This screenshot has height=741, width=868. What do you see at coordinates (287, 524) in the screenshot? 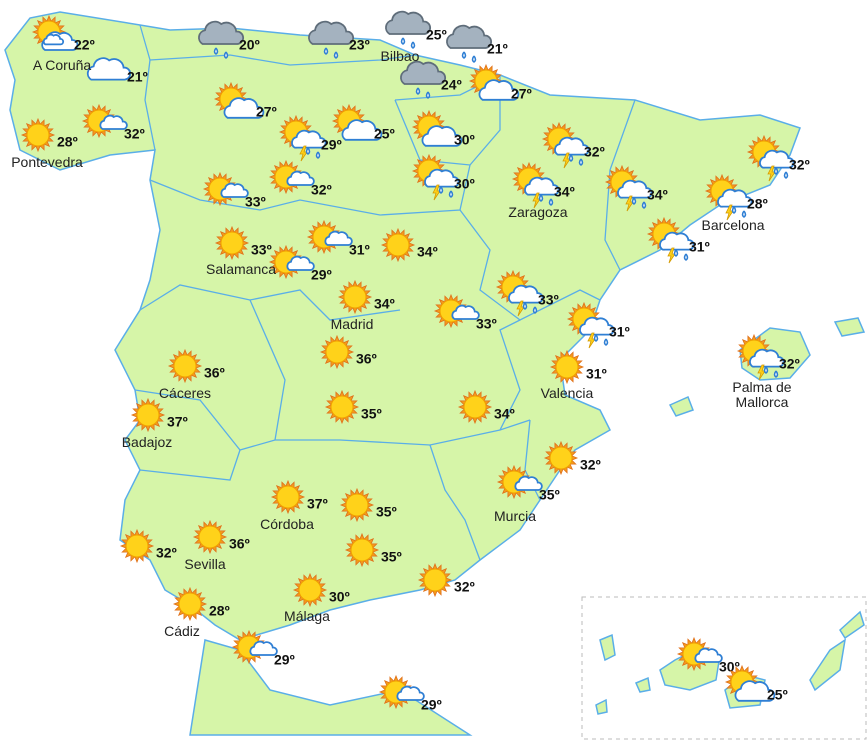
I see `city-name: Córdoba` at bounding box center [287, 524].